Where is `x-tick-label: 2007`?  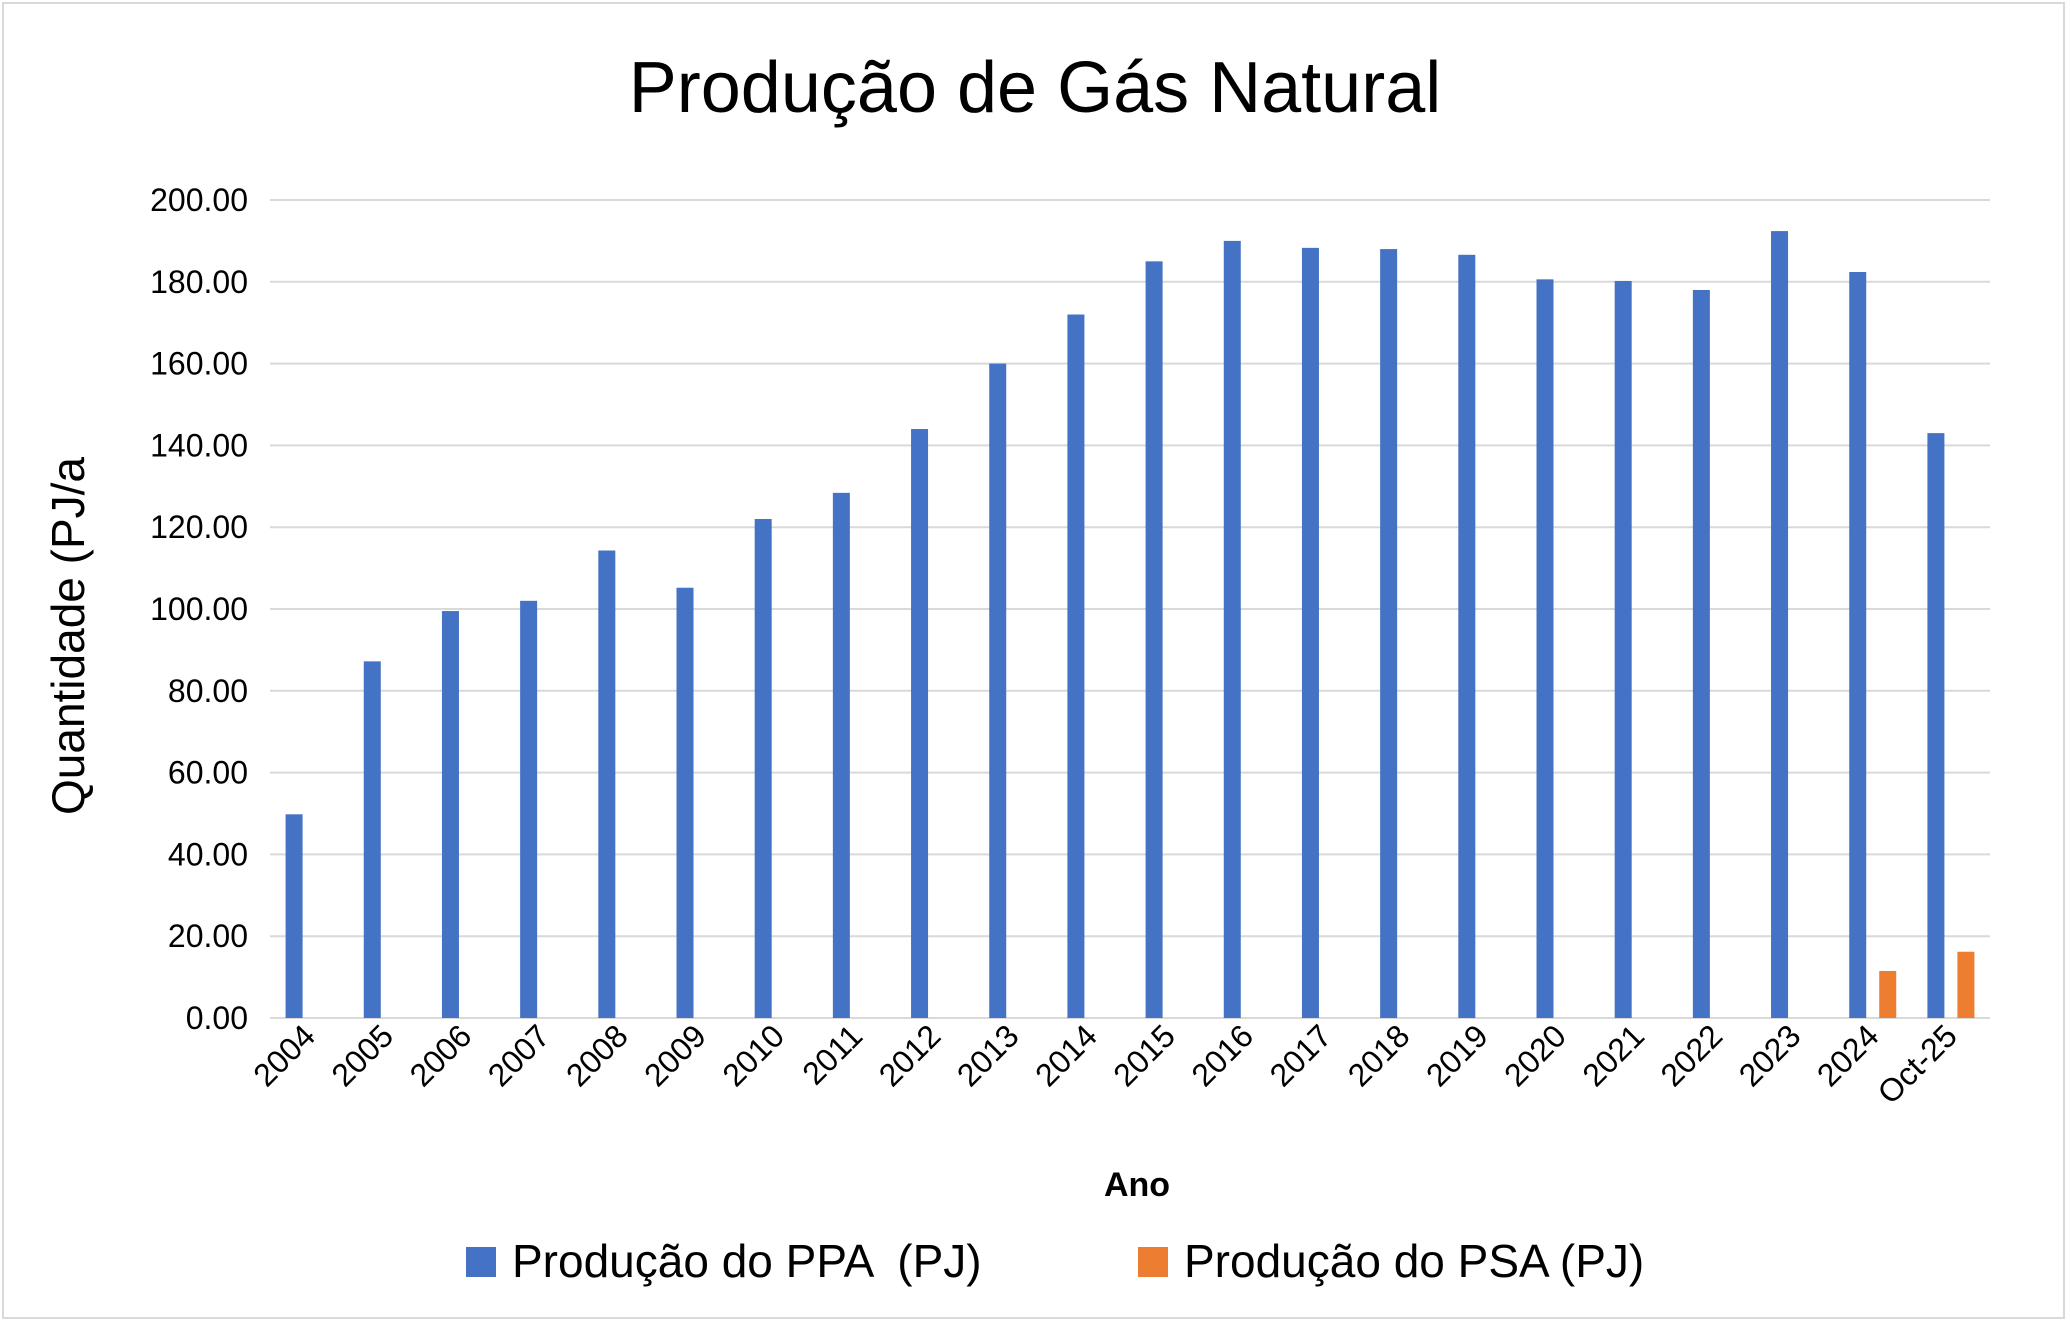 x-tick-label: 2007 is located at coordinates (519, 1055).